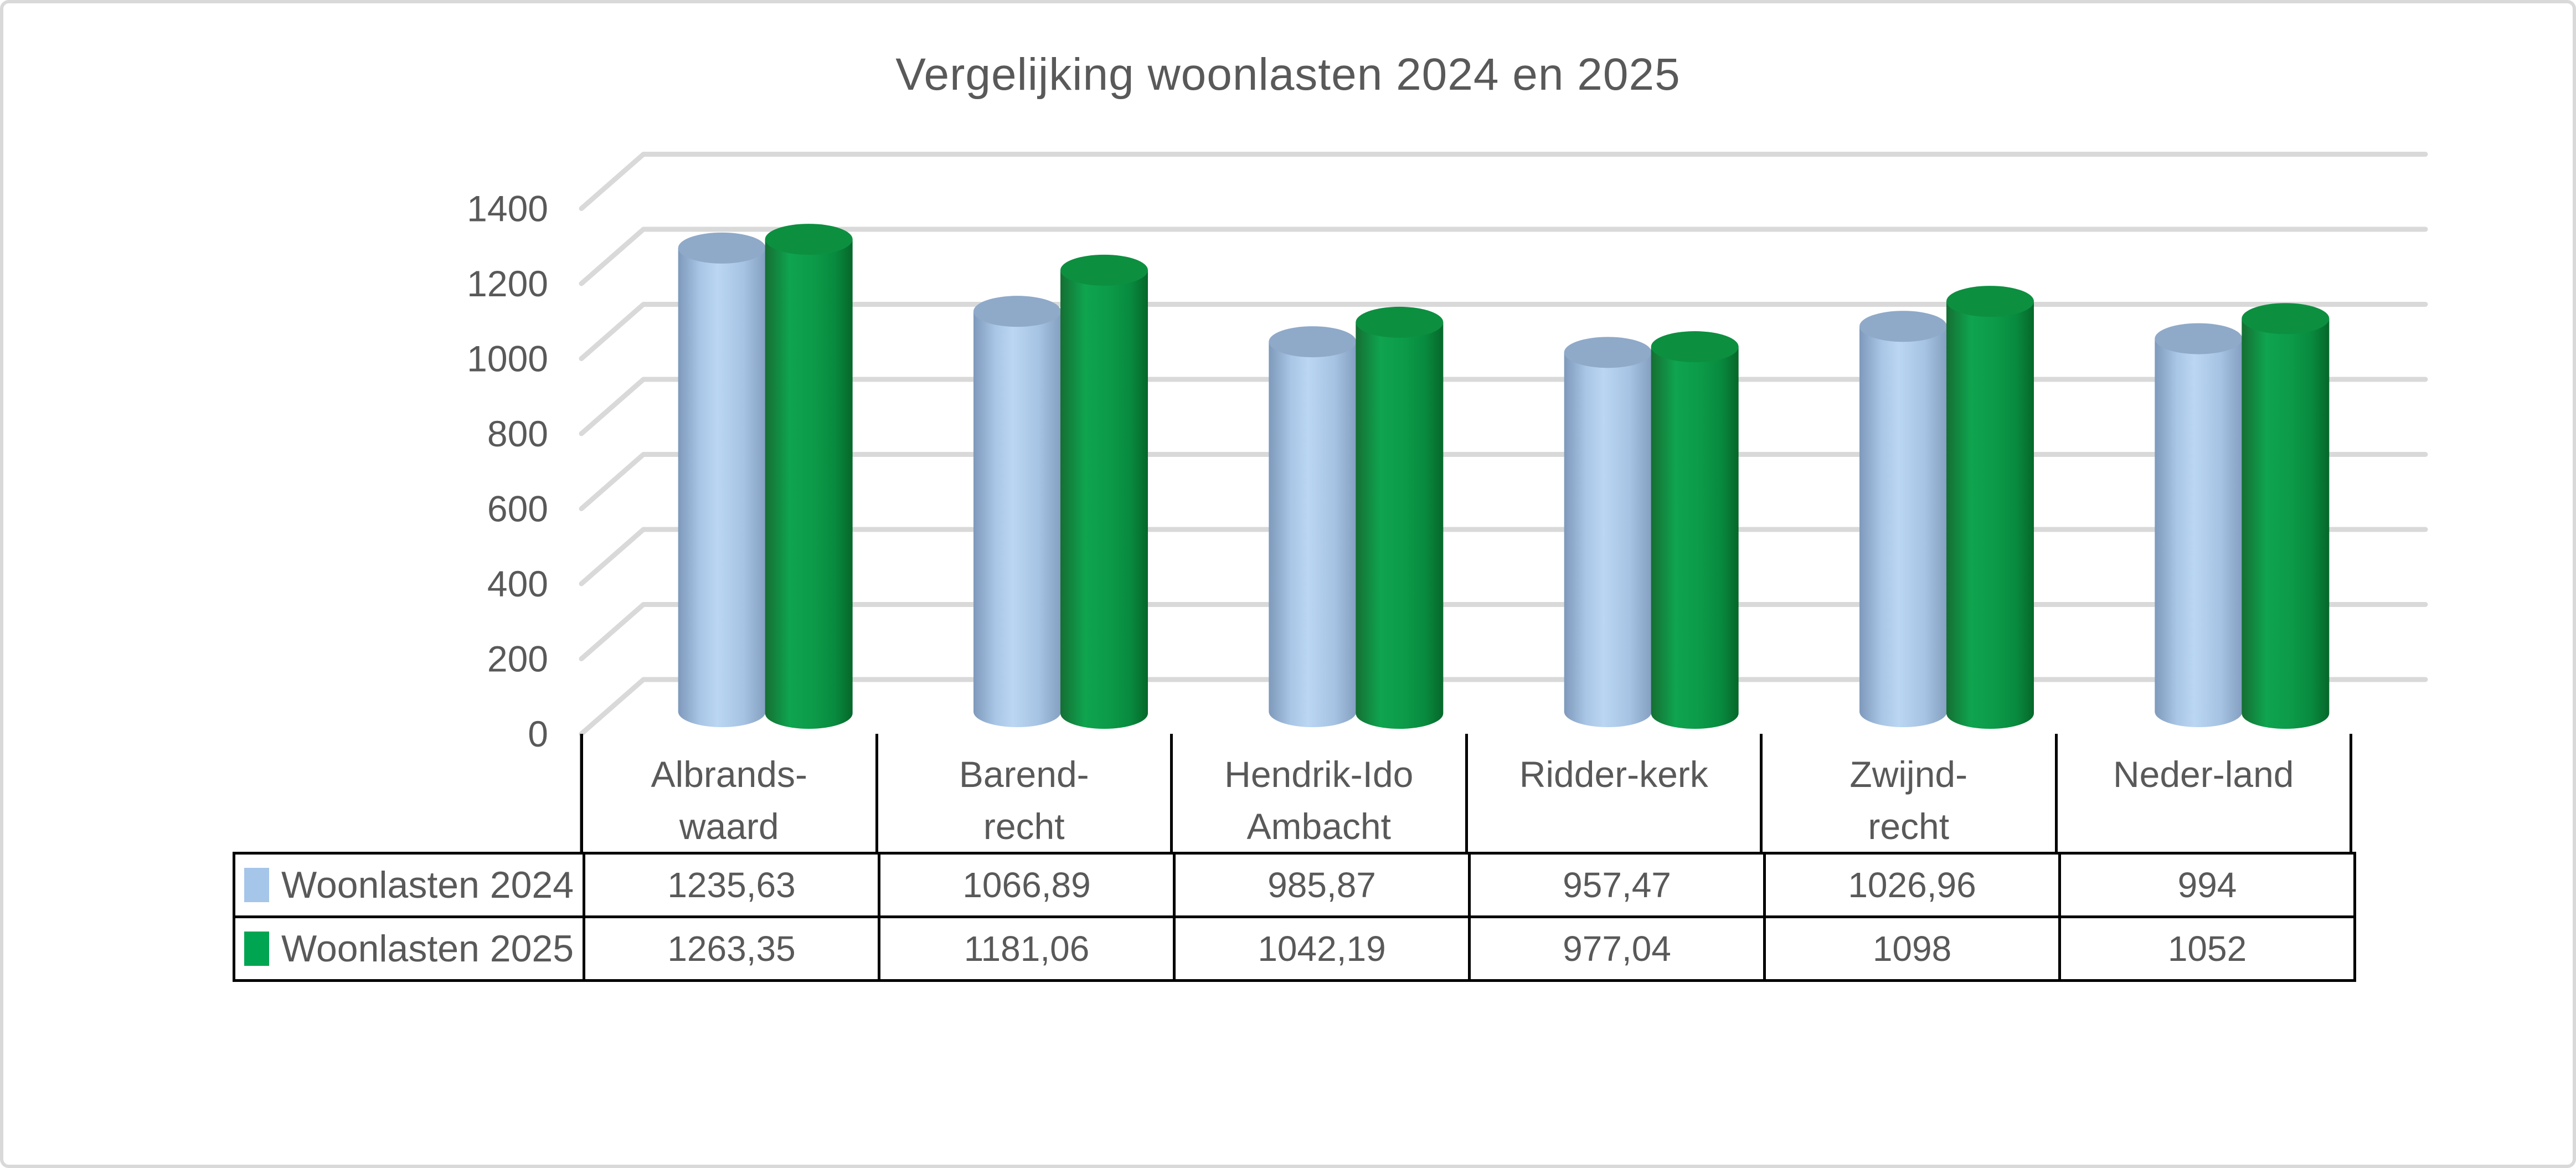 The height and width of the screenshot is (1168, 2576). What do you see at coordinates (1027, 948) in the screenshot?
I see `value-cell: 1181,06` at bounding box center [1027, 948].